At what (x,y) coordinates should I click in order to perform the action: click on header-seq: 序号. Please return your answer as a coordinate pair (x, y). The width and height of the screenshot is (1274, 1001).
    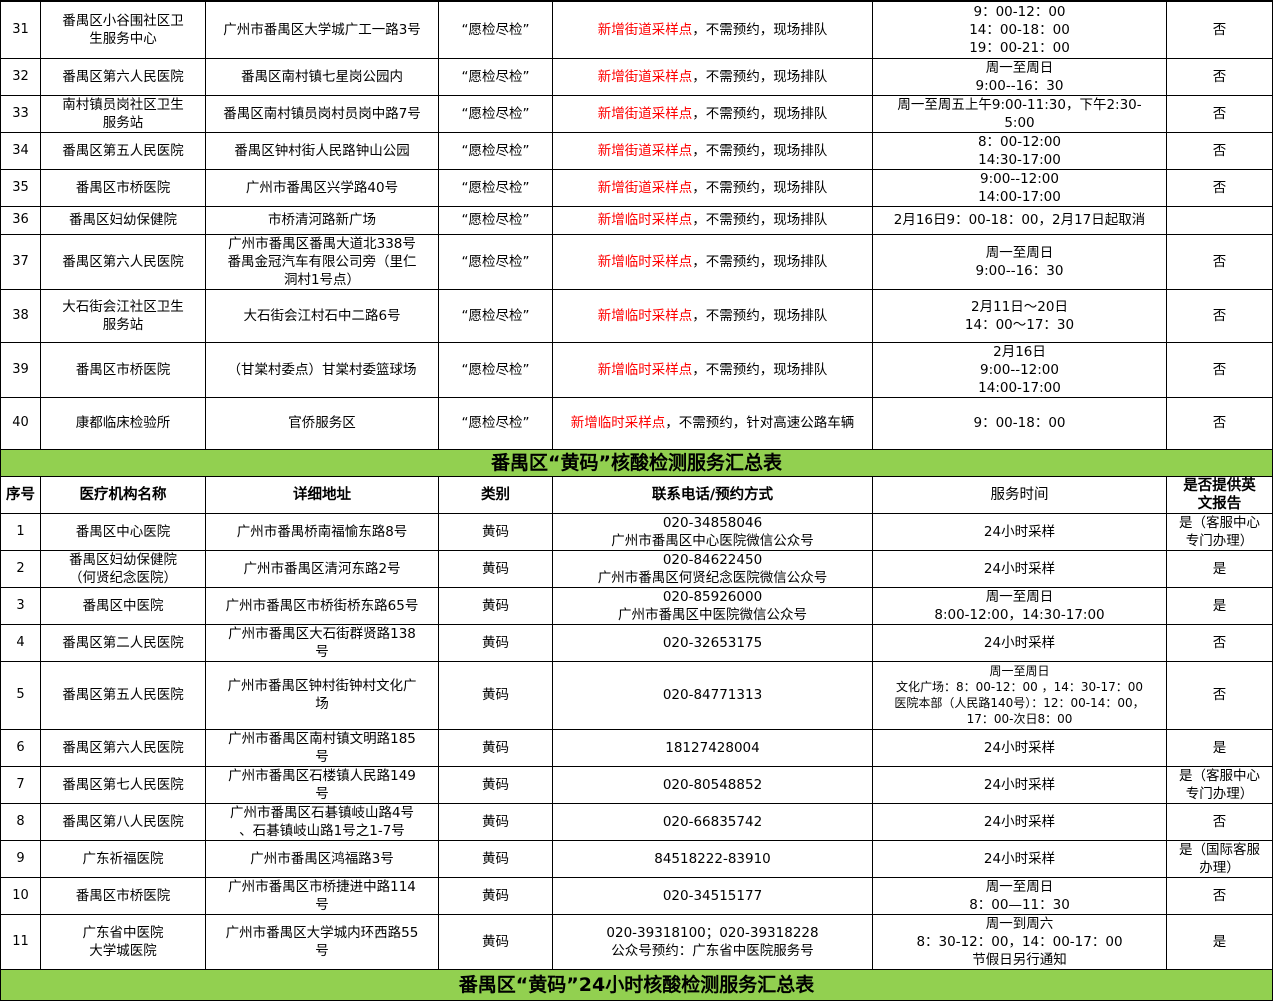
    Looking at the image, I should click on (20, 494).